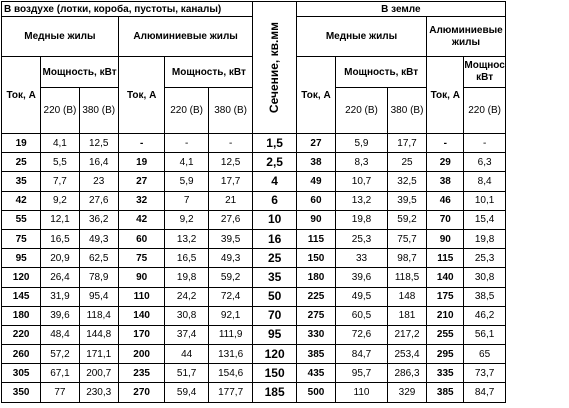  Describe the element at coordinates (21, 143) in the screenshot. I see `cell-cu-air-i: 19` at that location.